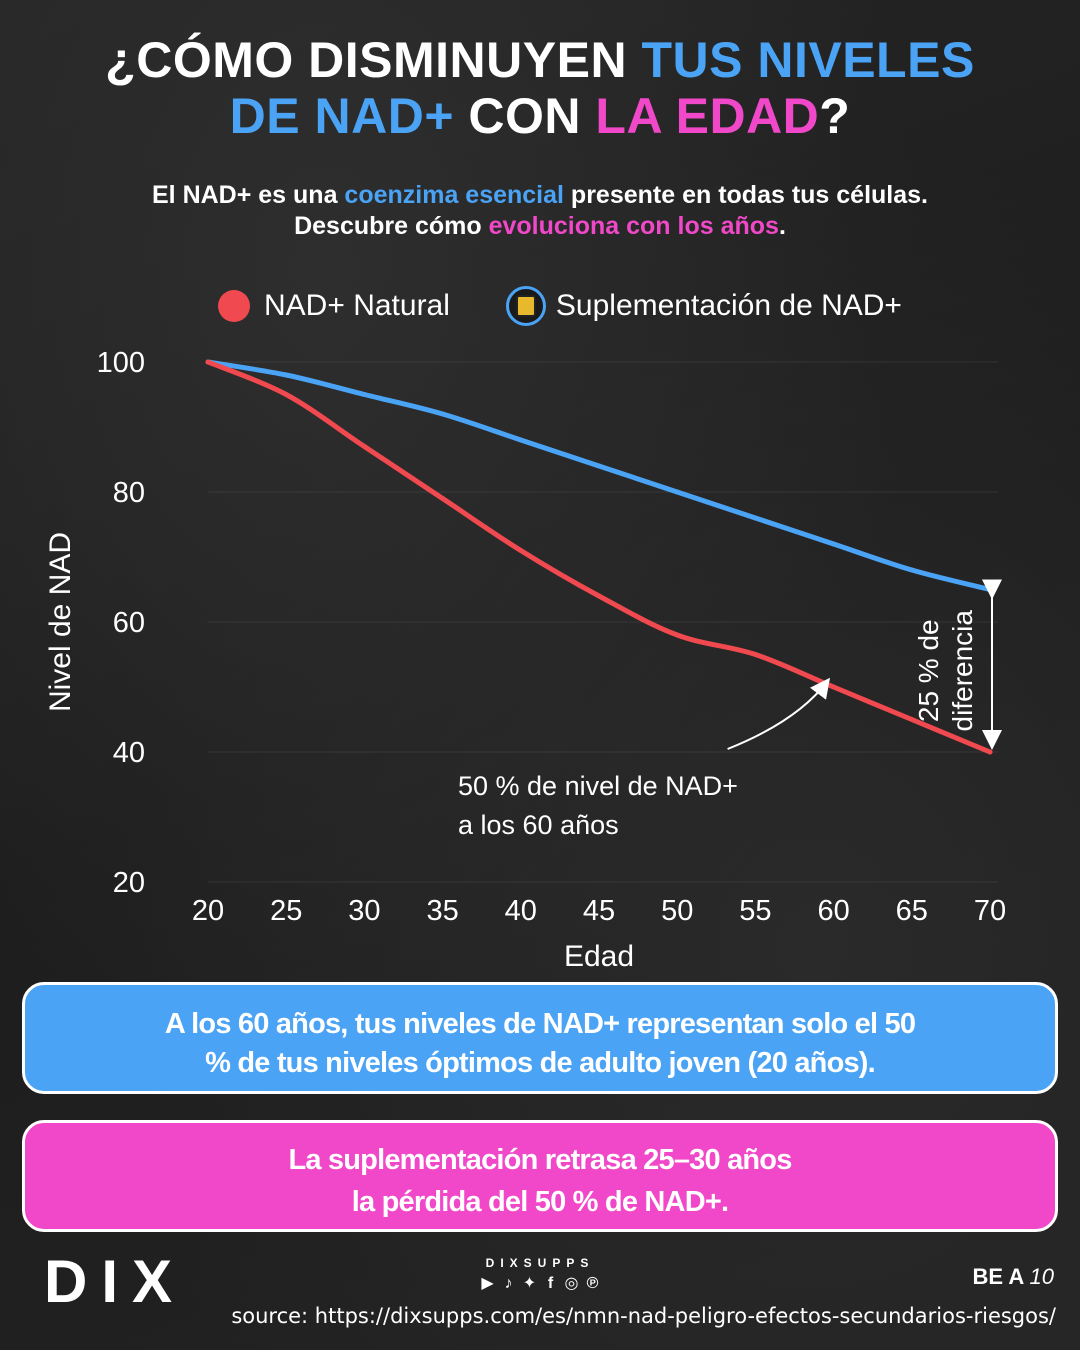  What do you see at coordinates (779, 713) in the screenshot?
I see `fifty-percent-arrow` at bounding box center [779, 713].